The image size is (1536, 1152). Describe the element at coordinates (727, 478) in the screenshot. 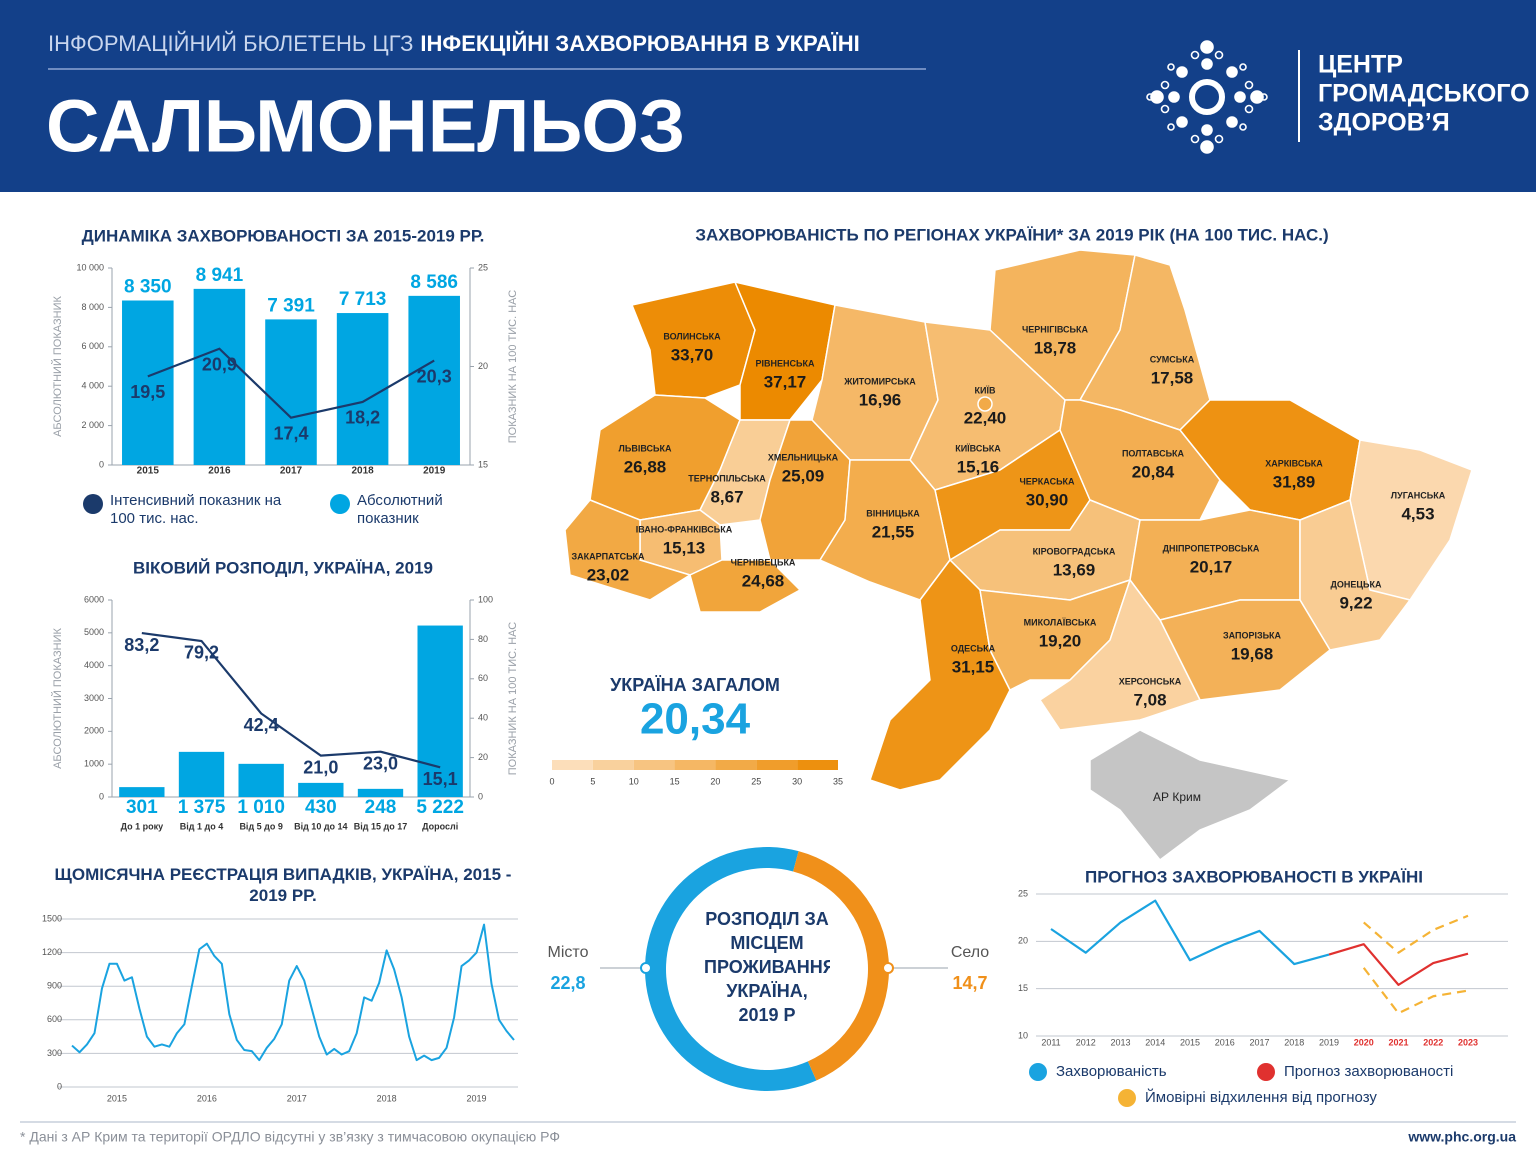

I see `region-name: ТЕРНОПІЛЬСЬКА` at that location.